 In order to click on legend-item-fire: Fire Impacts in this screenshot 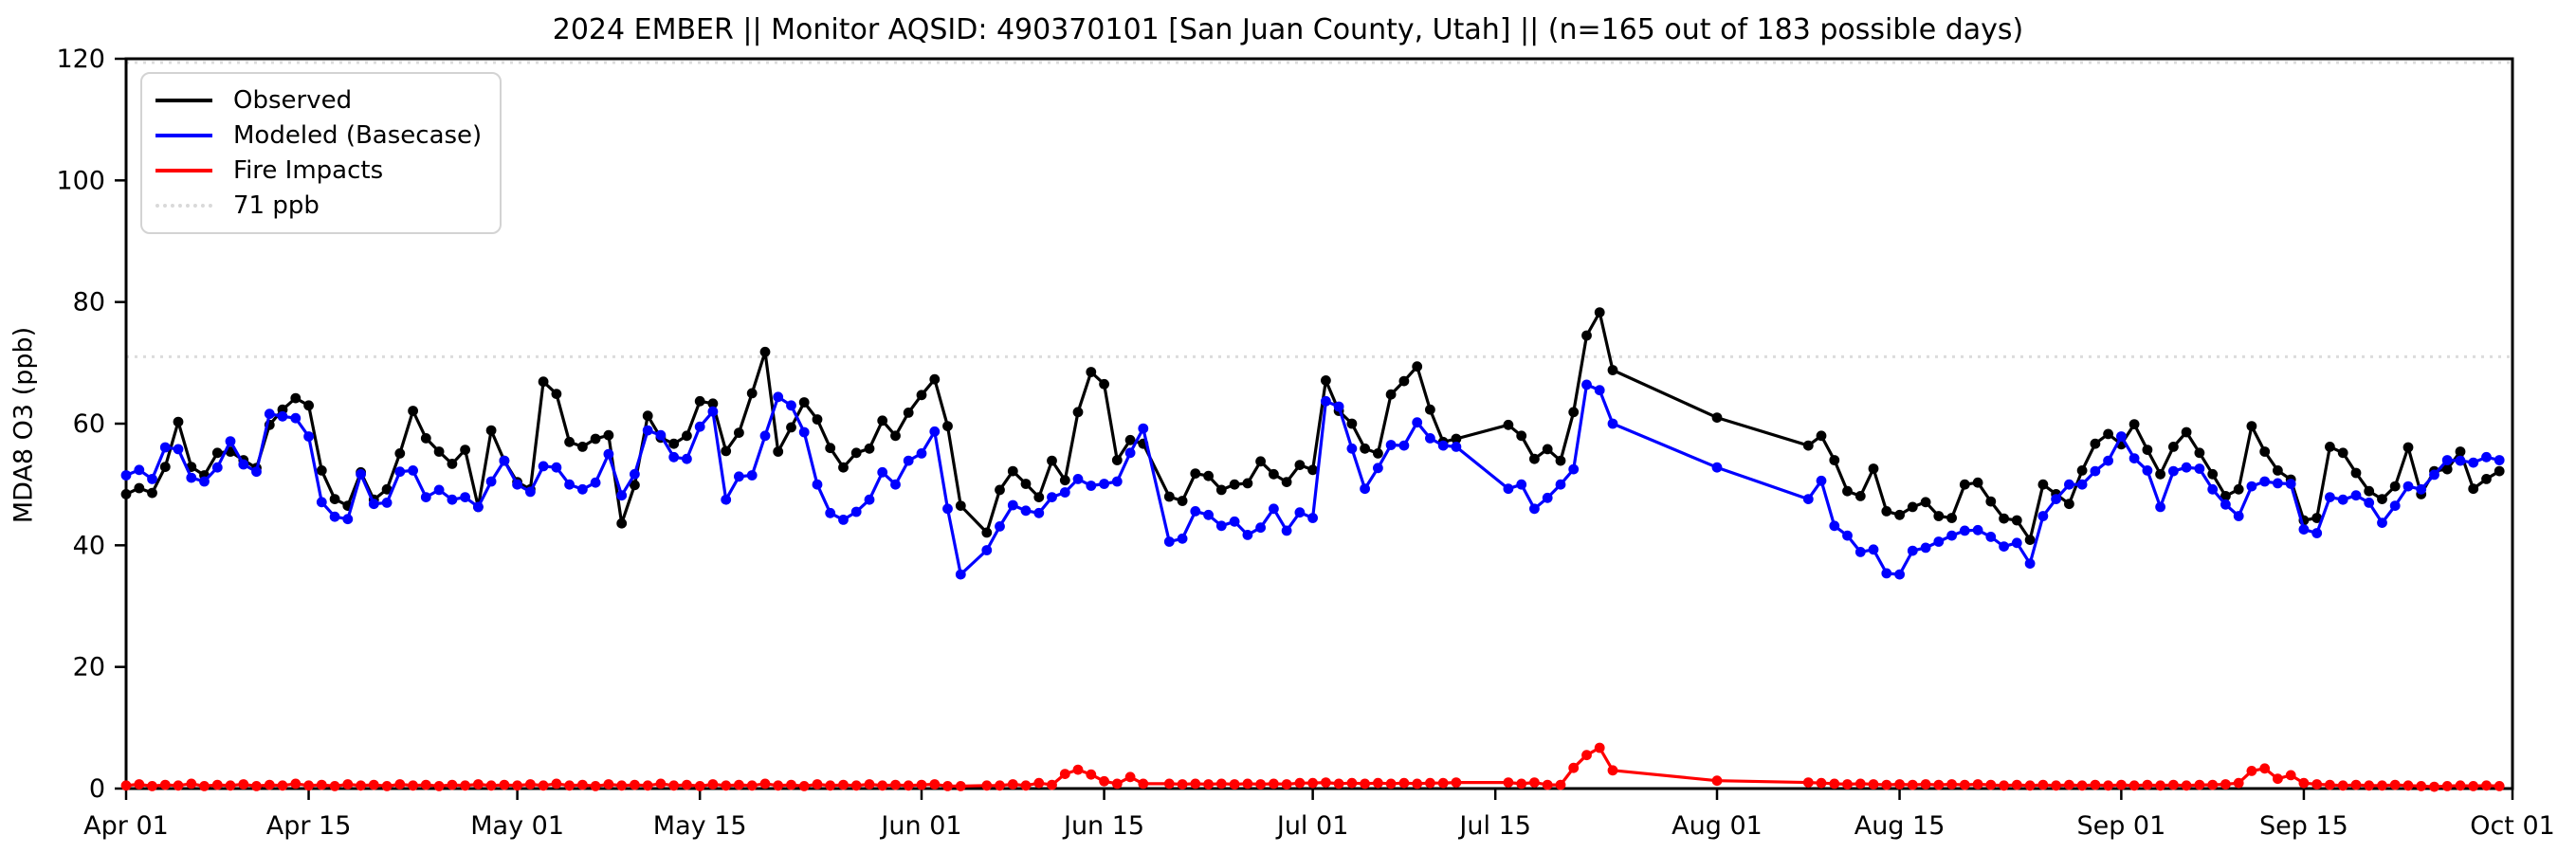, I will do `click(320, 170)`.